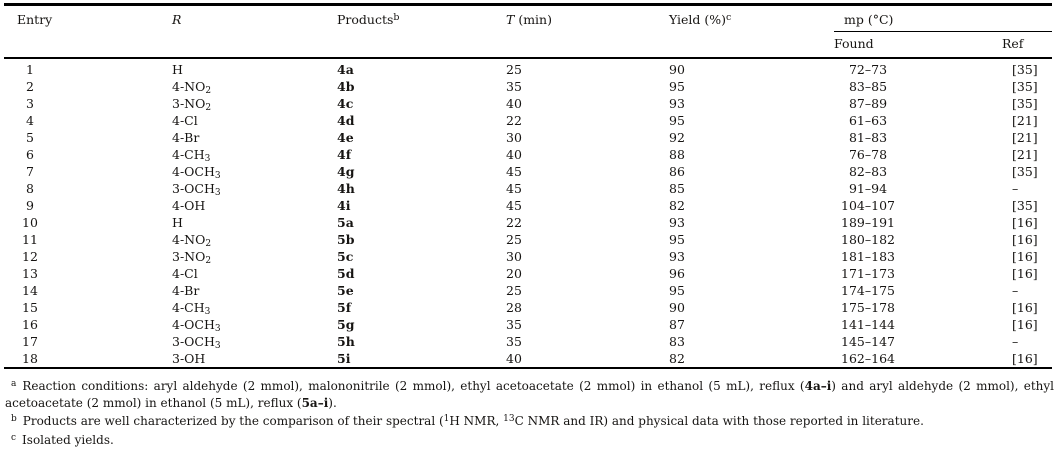 This screenshot has width=1056, height=450. Describe the element at coordinates (868, 69) in the screenshot. I see `mp-found-cell: 72–73` at that location.